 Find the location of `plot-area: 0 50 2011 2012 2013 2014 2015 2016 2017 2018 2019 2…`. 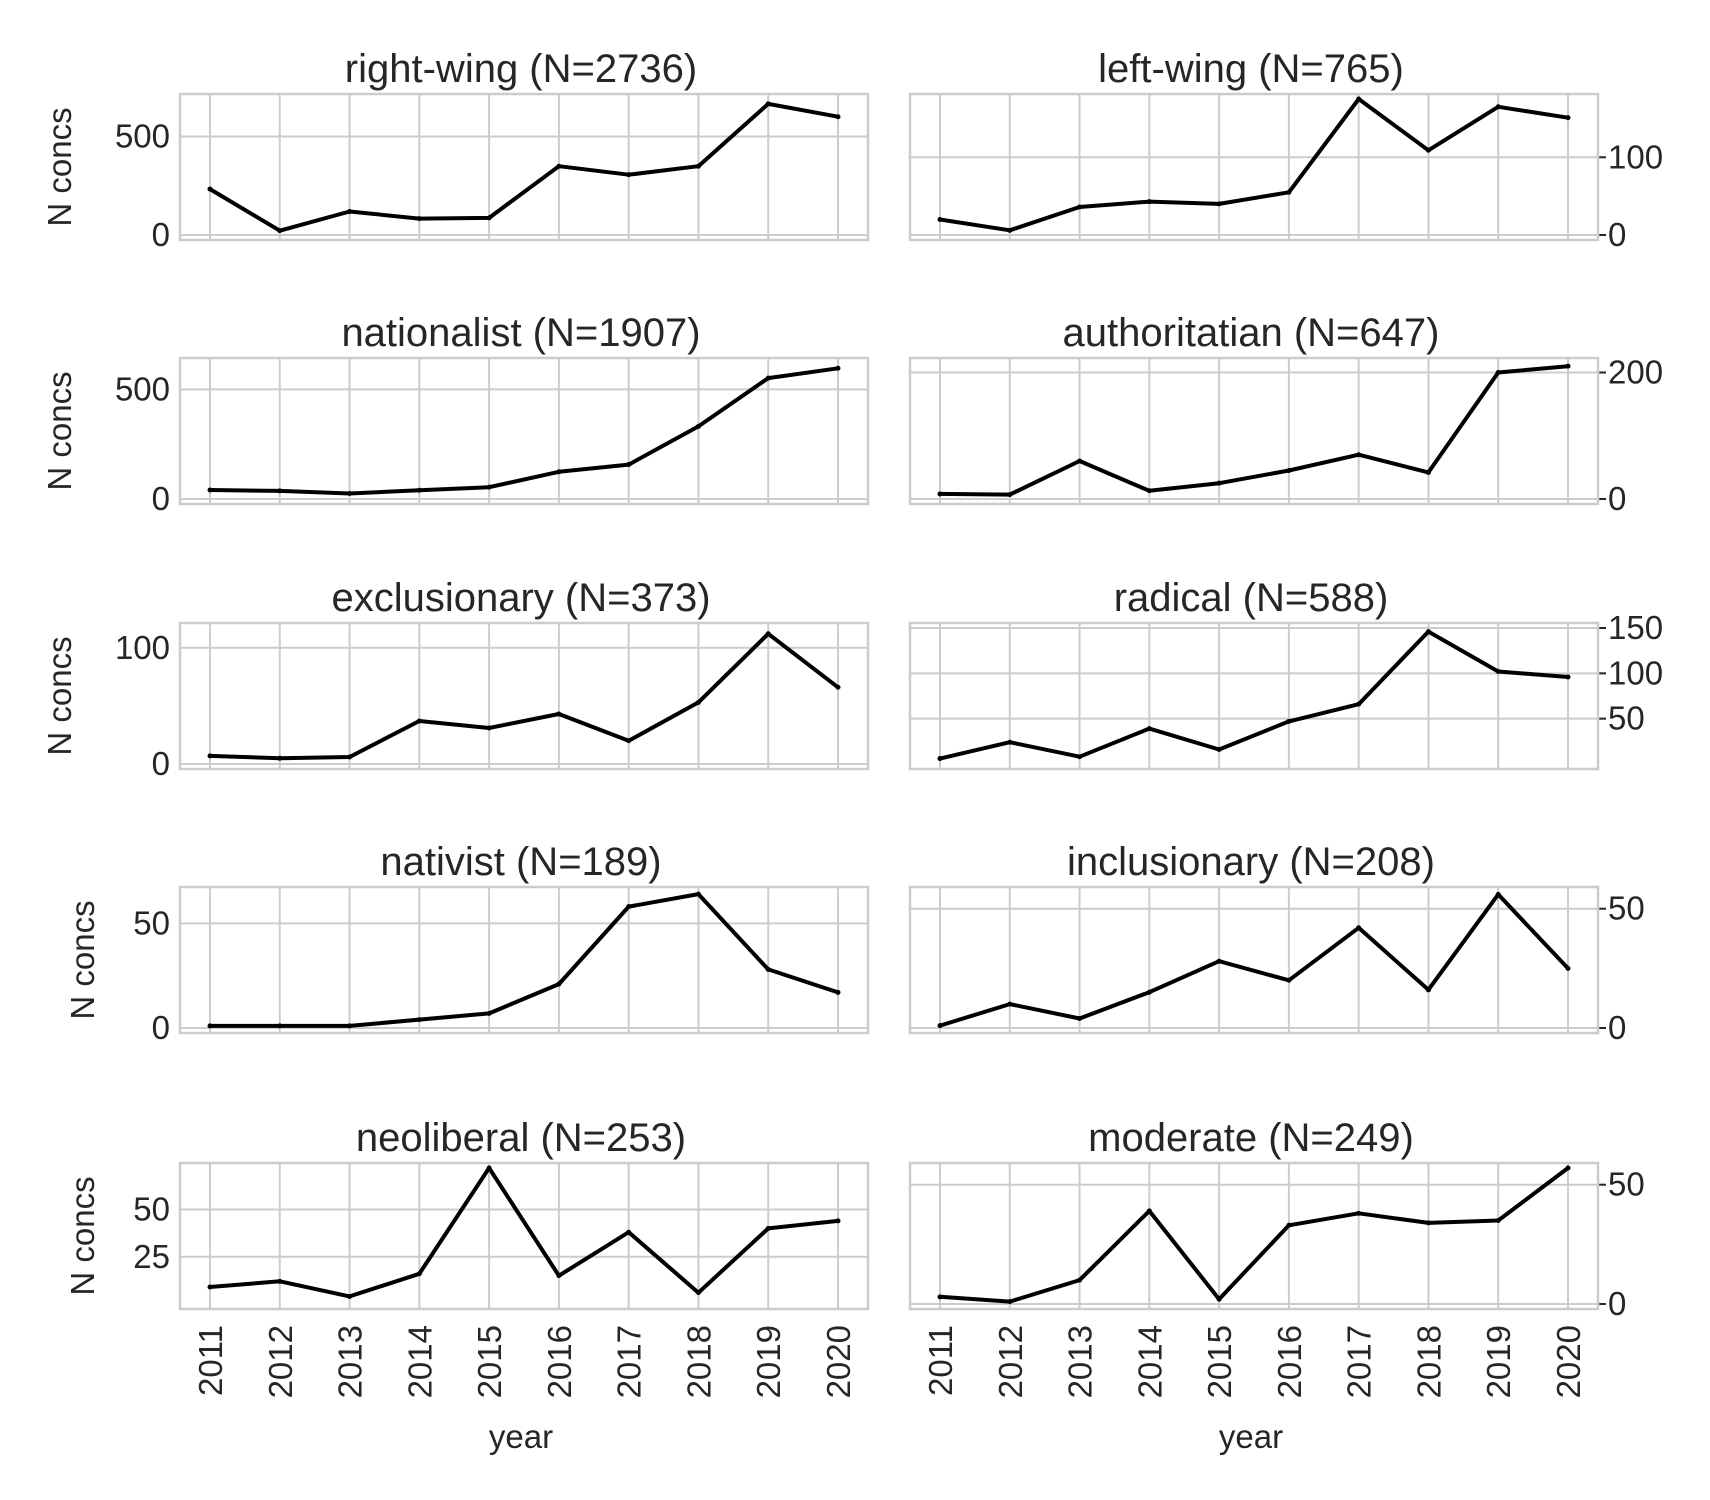

plot-area: 0 50 2011 2012 2013 2014 2015 2016 2017 2018 2019 2… is located at coordinates (1276, 1279).